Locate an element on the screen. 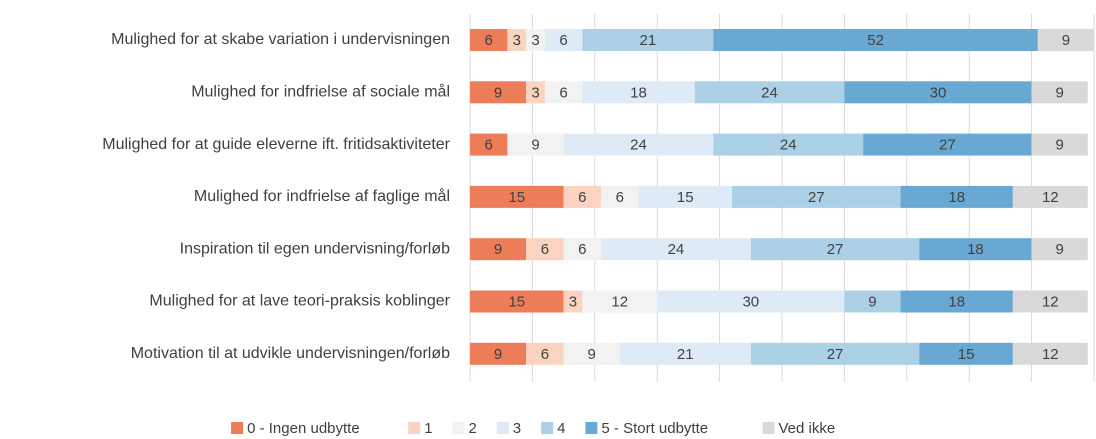 Image resolution: width=1096 pixels, height=439 pixels. legend-label: 5 - Stort udbytte is located at coordinates (654, 428).